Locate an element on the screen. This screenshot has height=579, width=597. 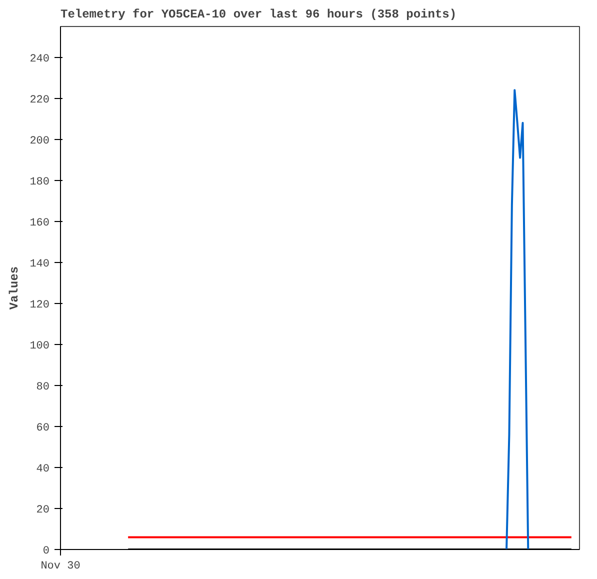
y-tick-label: 240 is located at coordinates (40, 59).